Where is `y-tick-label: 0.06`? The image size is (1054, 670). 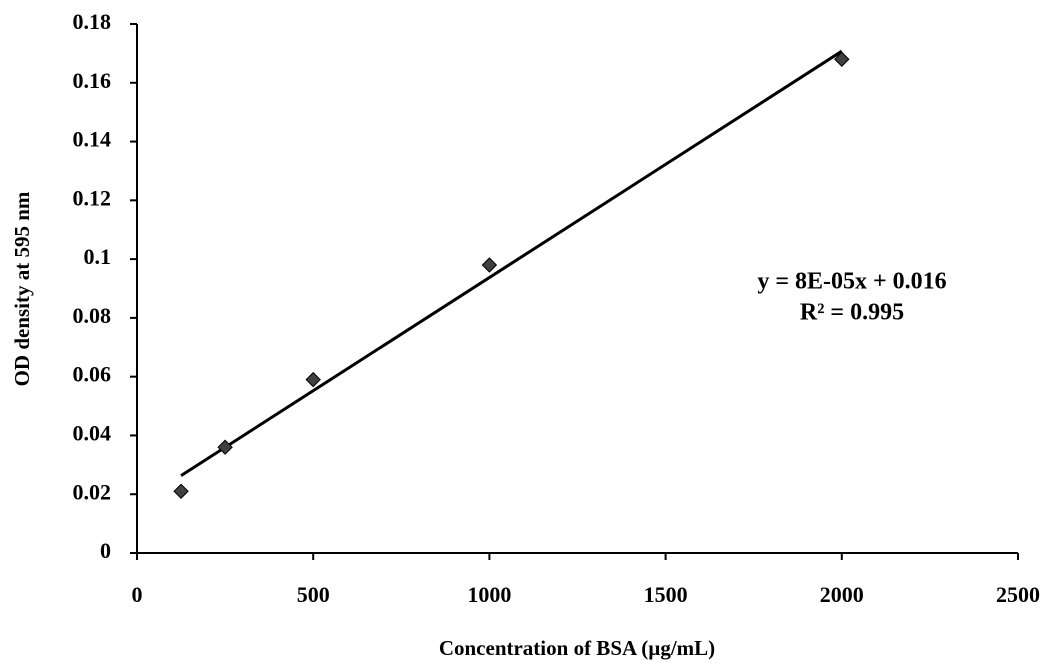
y-tick-label: 0.06 is located at coordinates (92, 374).